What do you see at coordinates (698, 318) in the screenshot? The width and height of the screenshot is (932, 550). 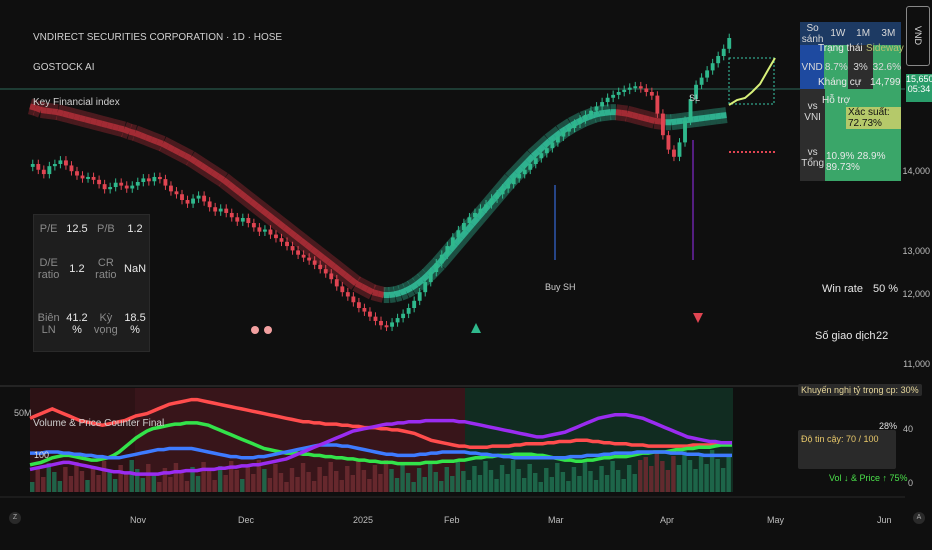 I see `sell-arrow` at bounding box center [698, 318].